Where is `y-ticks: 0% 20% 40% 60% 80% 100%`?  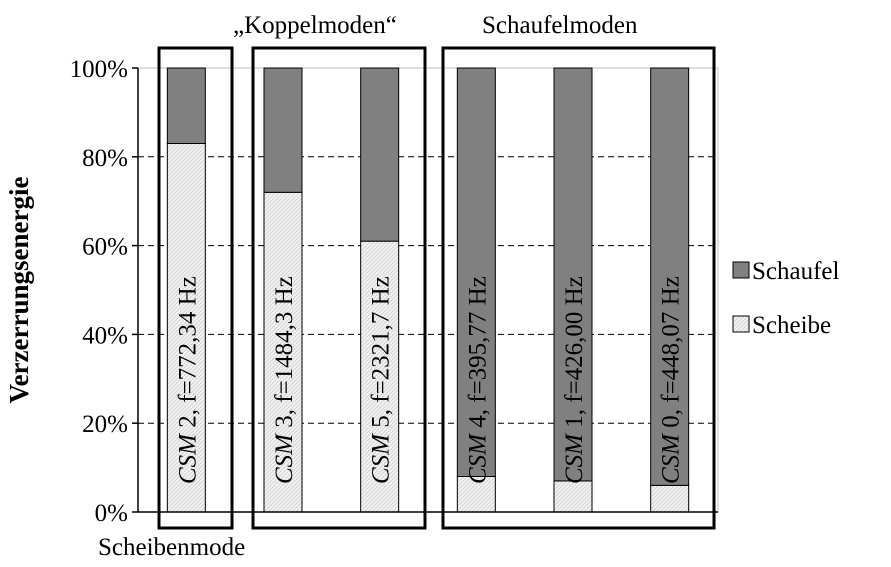 y-ticks: 0% 20% 40% 60% 80% 100% is located at coordinates (104, 291).